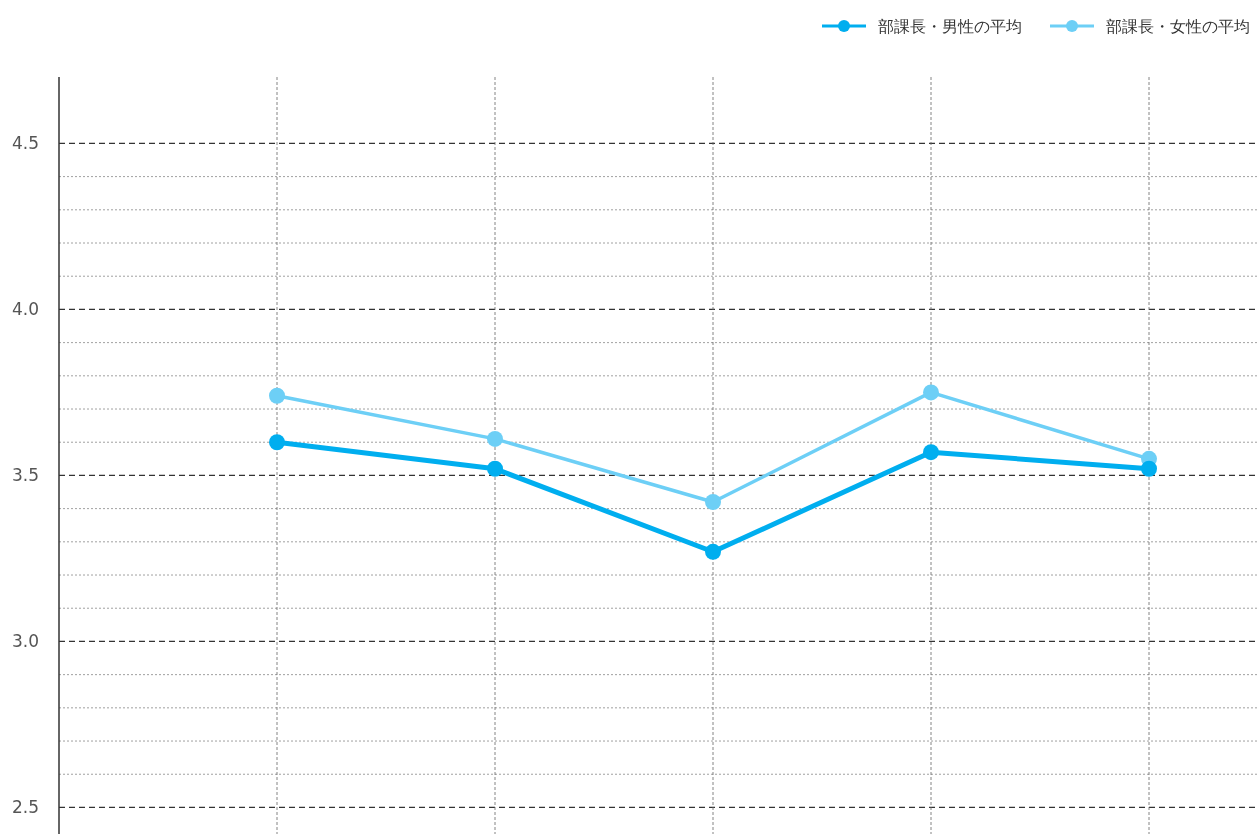 This screenshot has width=1258, height=834. What do you see at coordinates (25, 309) in the screenshot?
I see `y-tick-label: 4.0` at bounding box center [25, 309].